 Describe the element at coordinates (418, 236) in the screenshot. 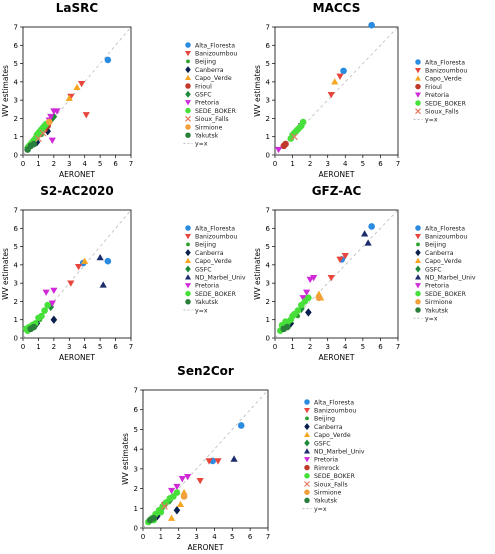

I see `legend-marker-banizoumbou` at that location.